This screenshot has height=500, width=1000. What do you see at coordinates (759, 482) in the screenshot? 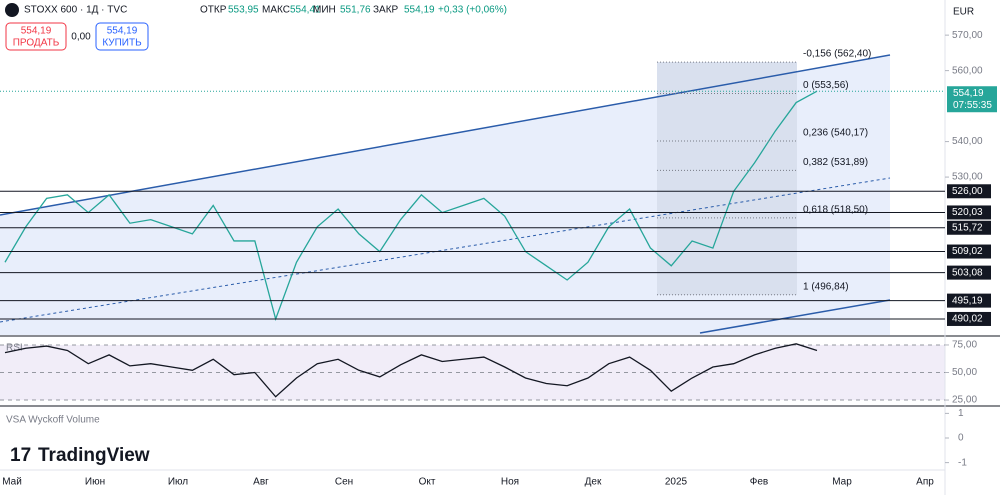
I see `x-tick-label: Фев` at bounding box center [759, 482].